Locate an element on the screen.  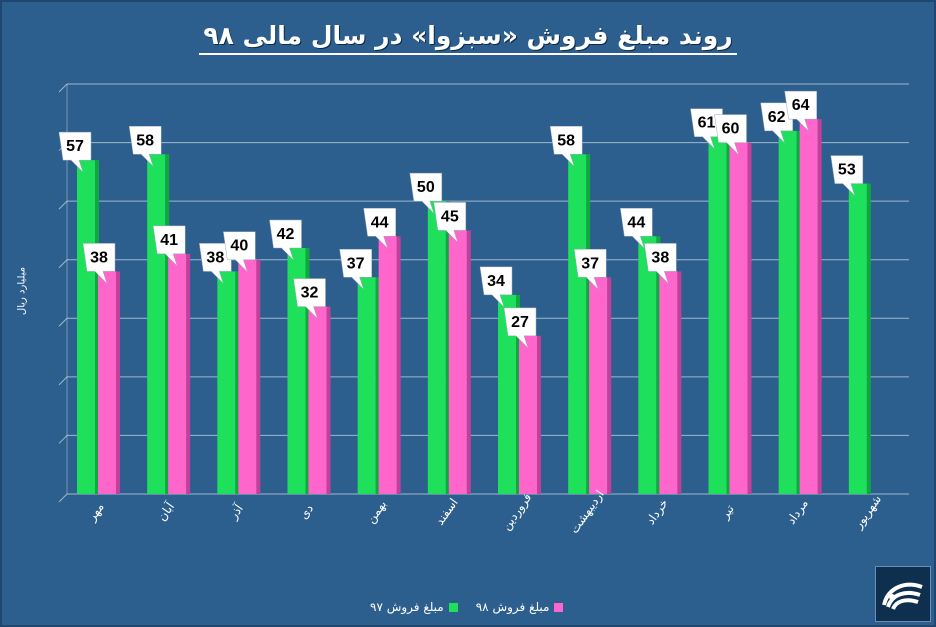
x-tick-label: دی is located at coordinates (306, 512).